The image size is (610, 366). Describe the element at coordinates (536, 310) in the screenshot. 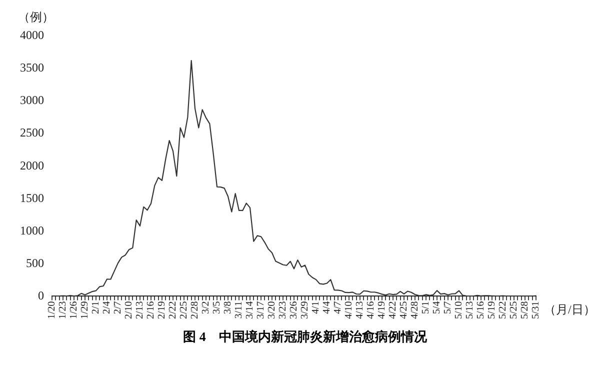

I see `x-tick-label: 5/31` at that location.